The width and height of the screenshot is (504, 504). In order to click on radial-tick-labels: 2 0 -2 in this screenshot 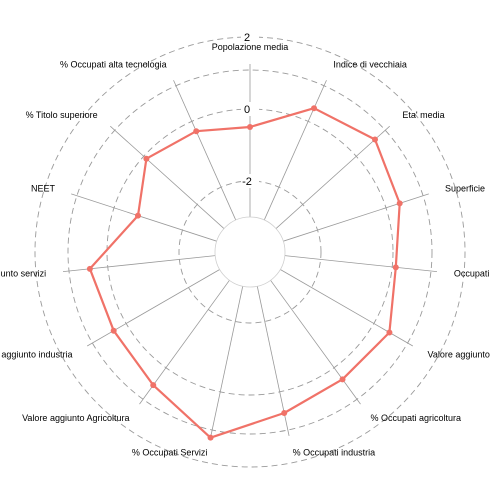, I will do `click(250, 109)`.